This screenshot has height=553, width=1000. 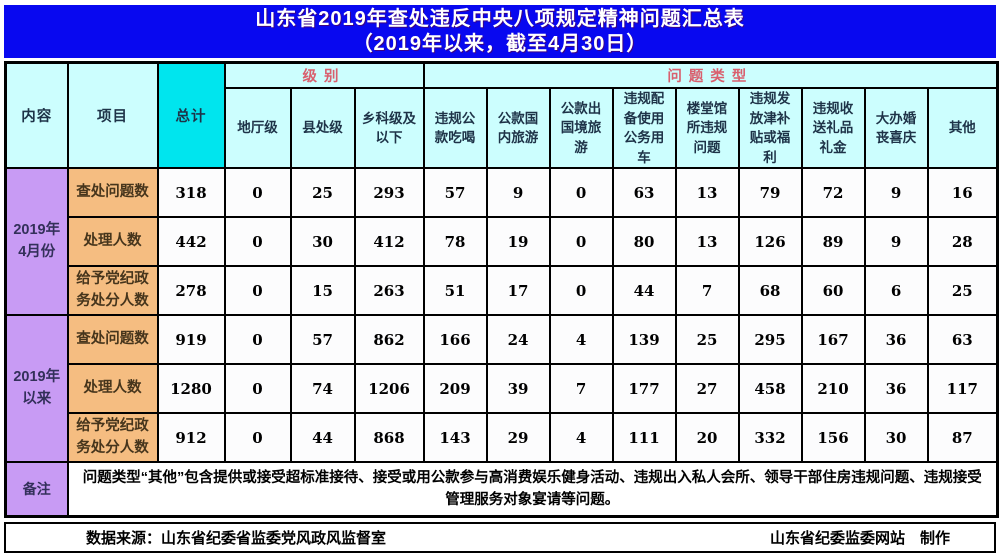 What do you see at coordinates (707, 193) in the screenshot?
I see `value-cell: 13` at bounding box center [707, 193].